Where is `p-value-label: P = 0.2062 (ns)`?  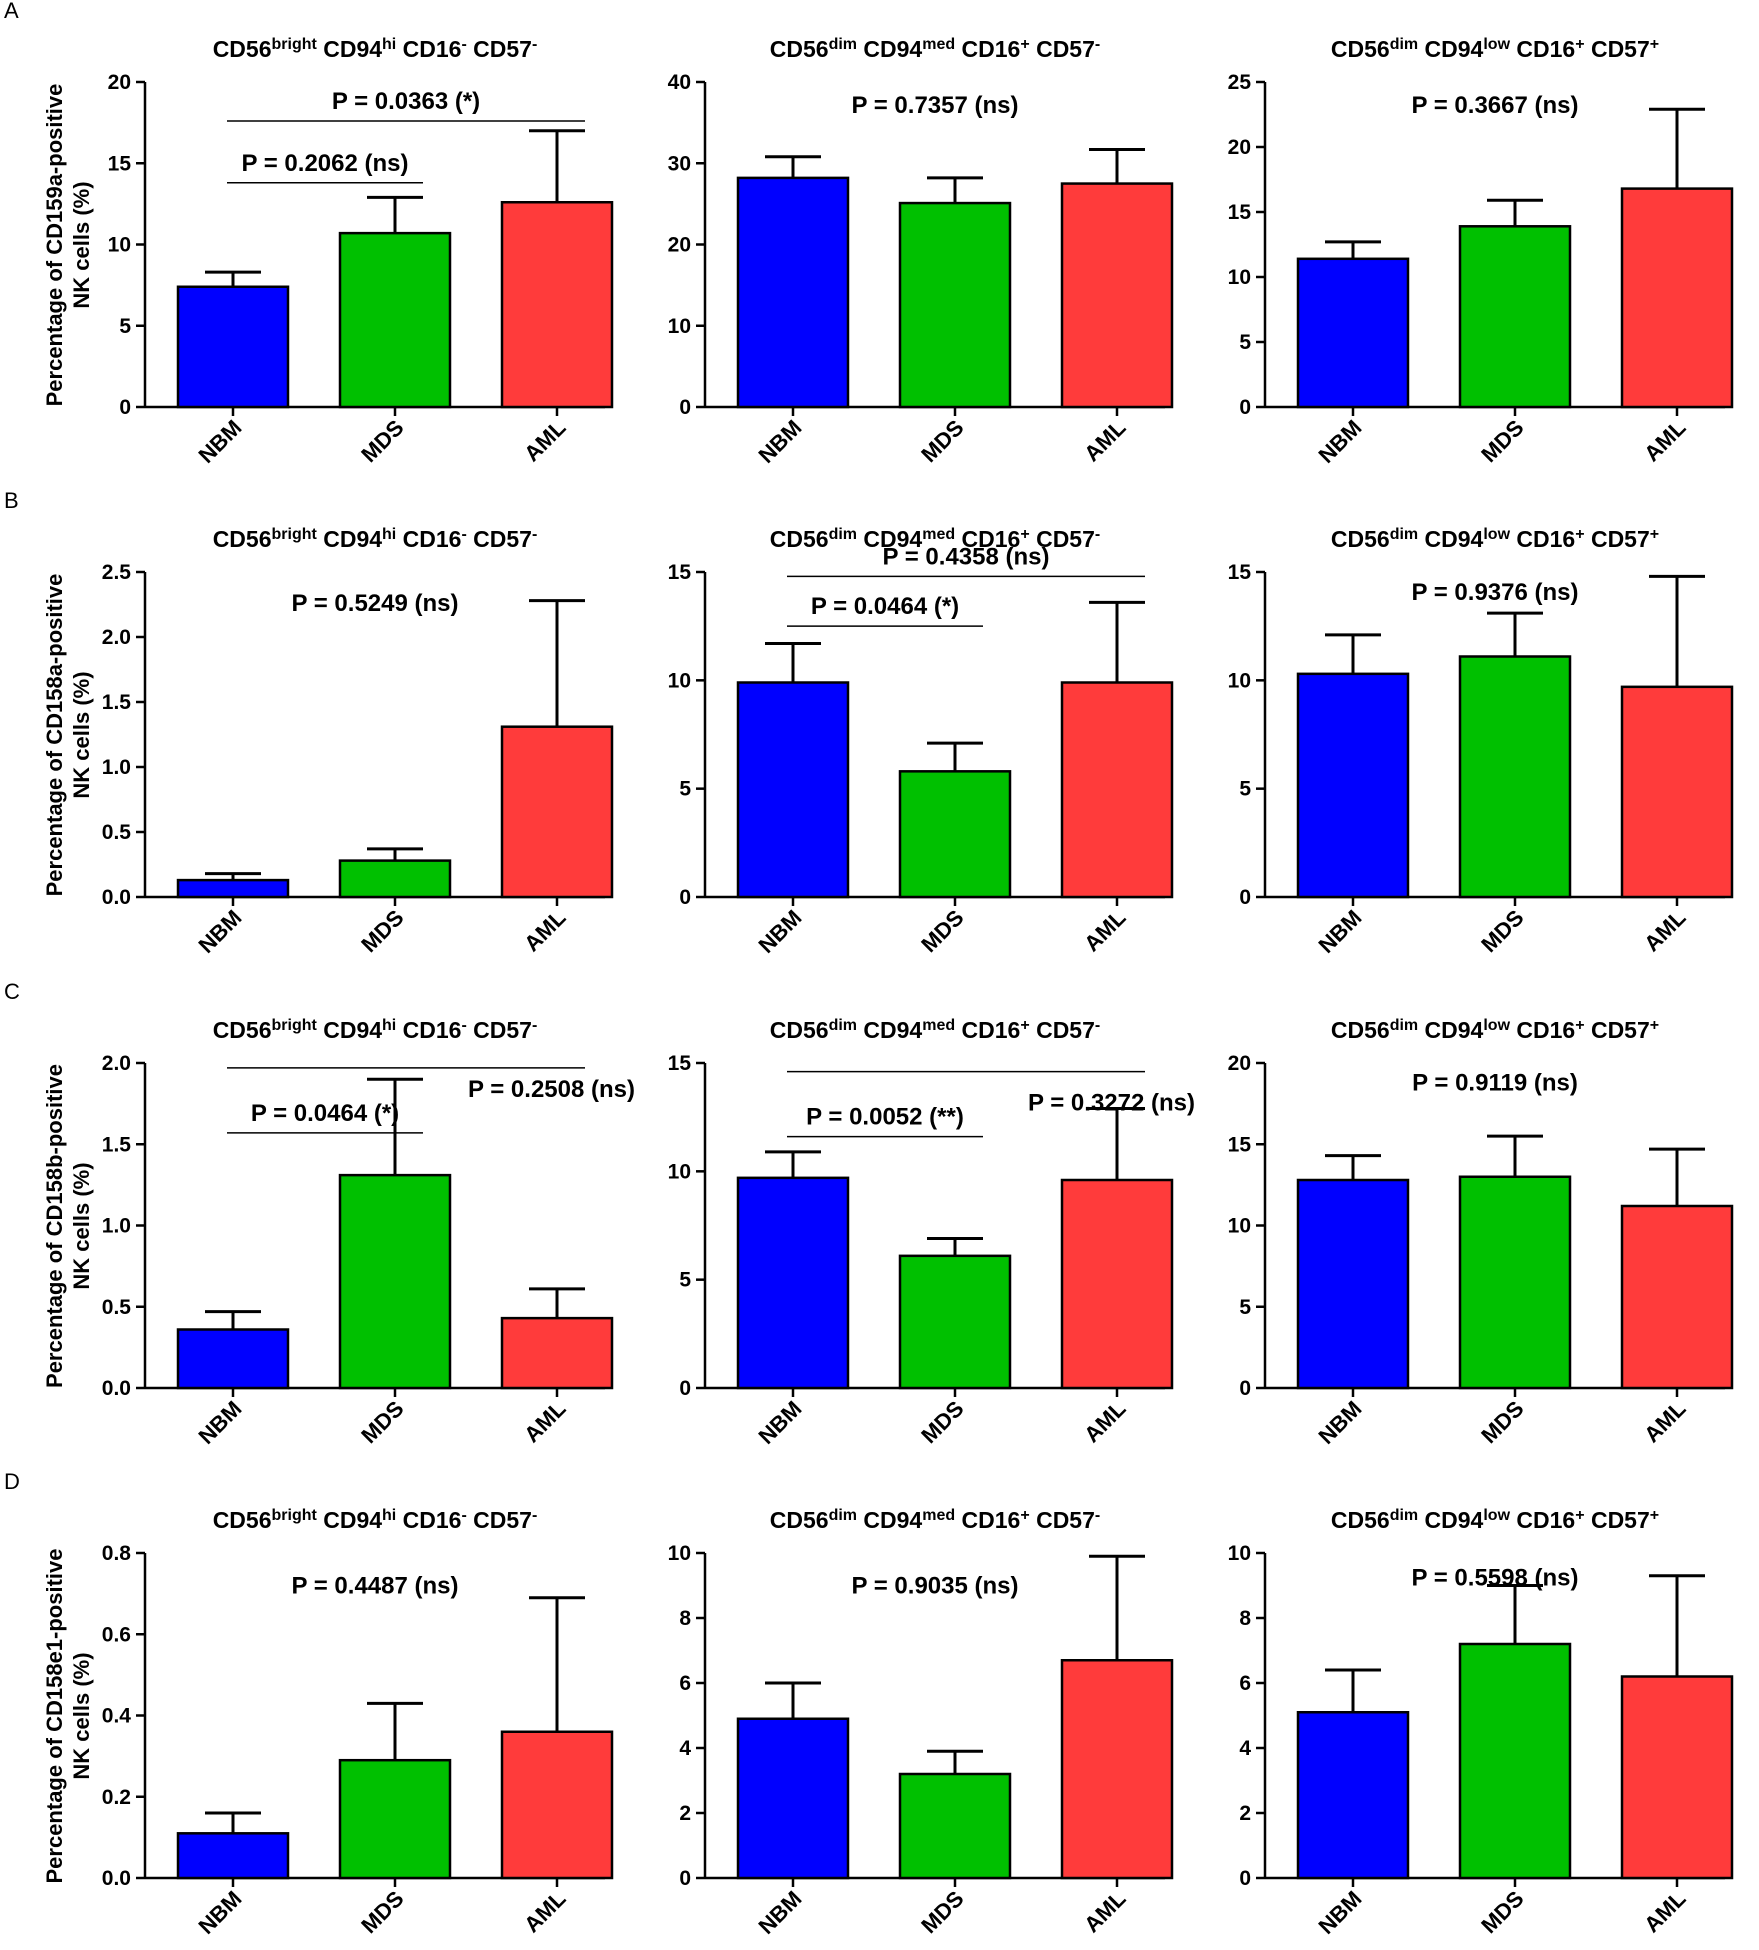 p-value-label: P = 0.2062 (ns) is located at coordinates (325, 163).